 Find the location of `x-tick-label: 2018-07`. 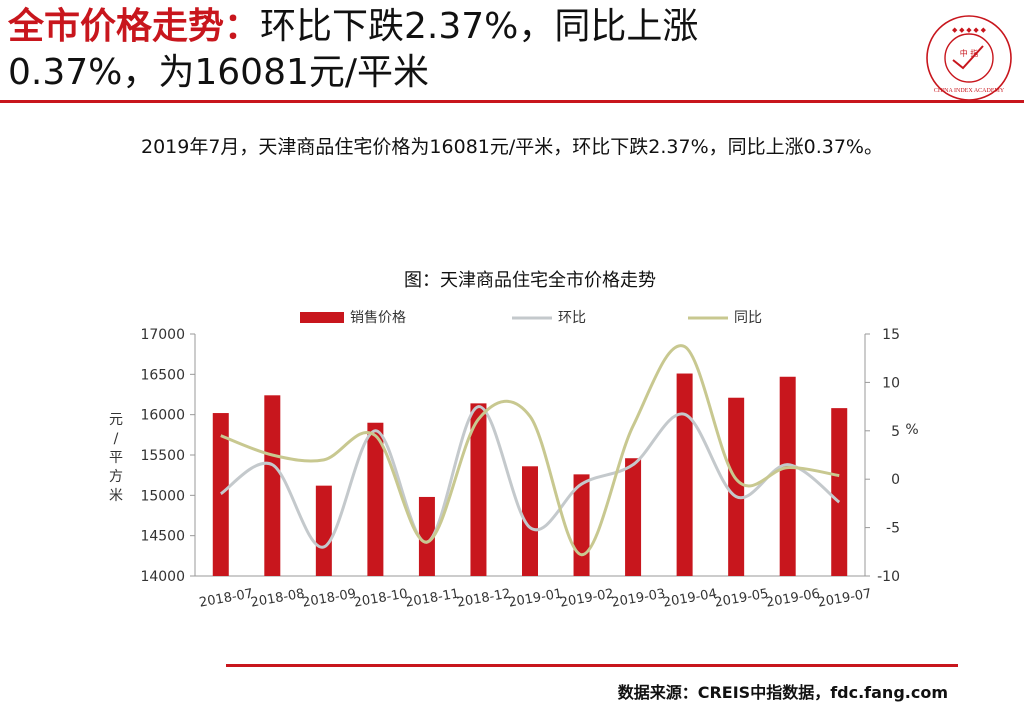

x-tick-label: 2018-07 is located at coordinates (226, 598).